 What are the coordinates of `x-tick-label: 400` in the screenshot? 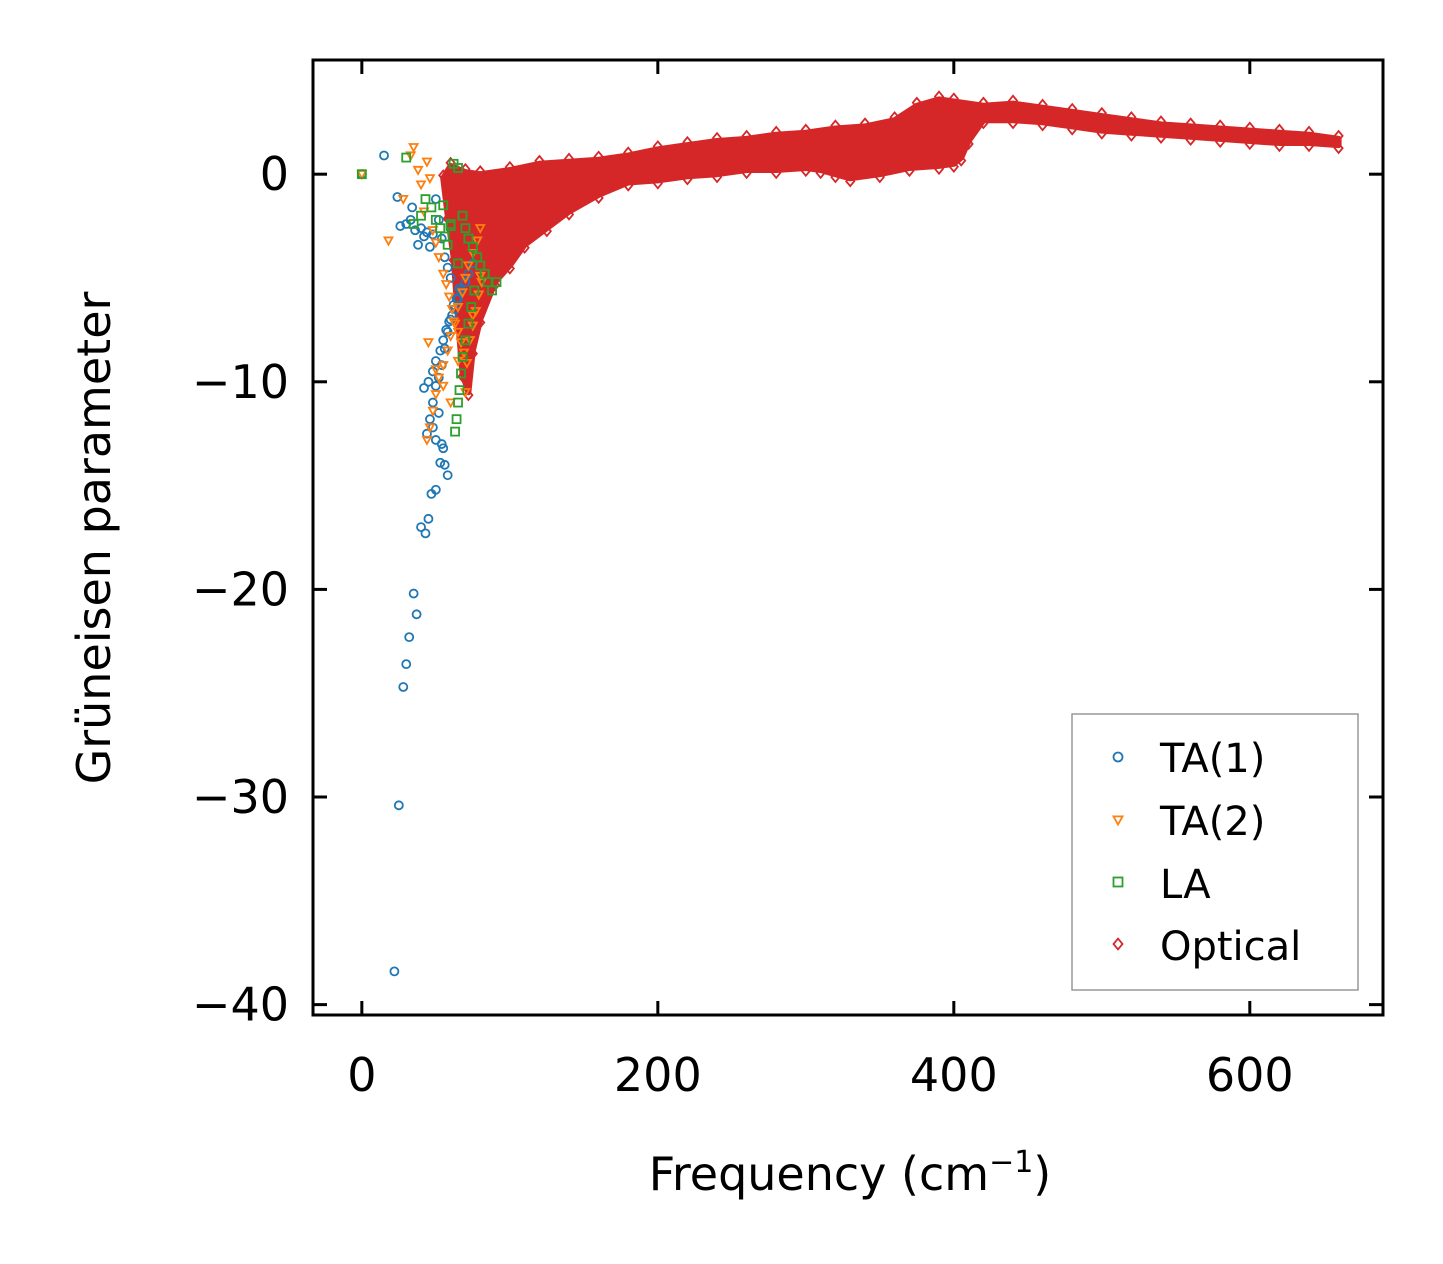 It's located at (954, 1075).